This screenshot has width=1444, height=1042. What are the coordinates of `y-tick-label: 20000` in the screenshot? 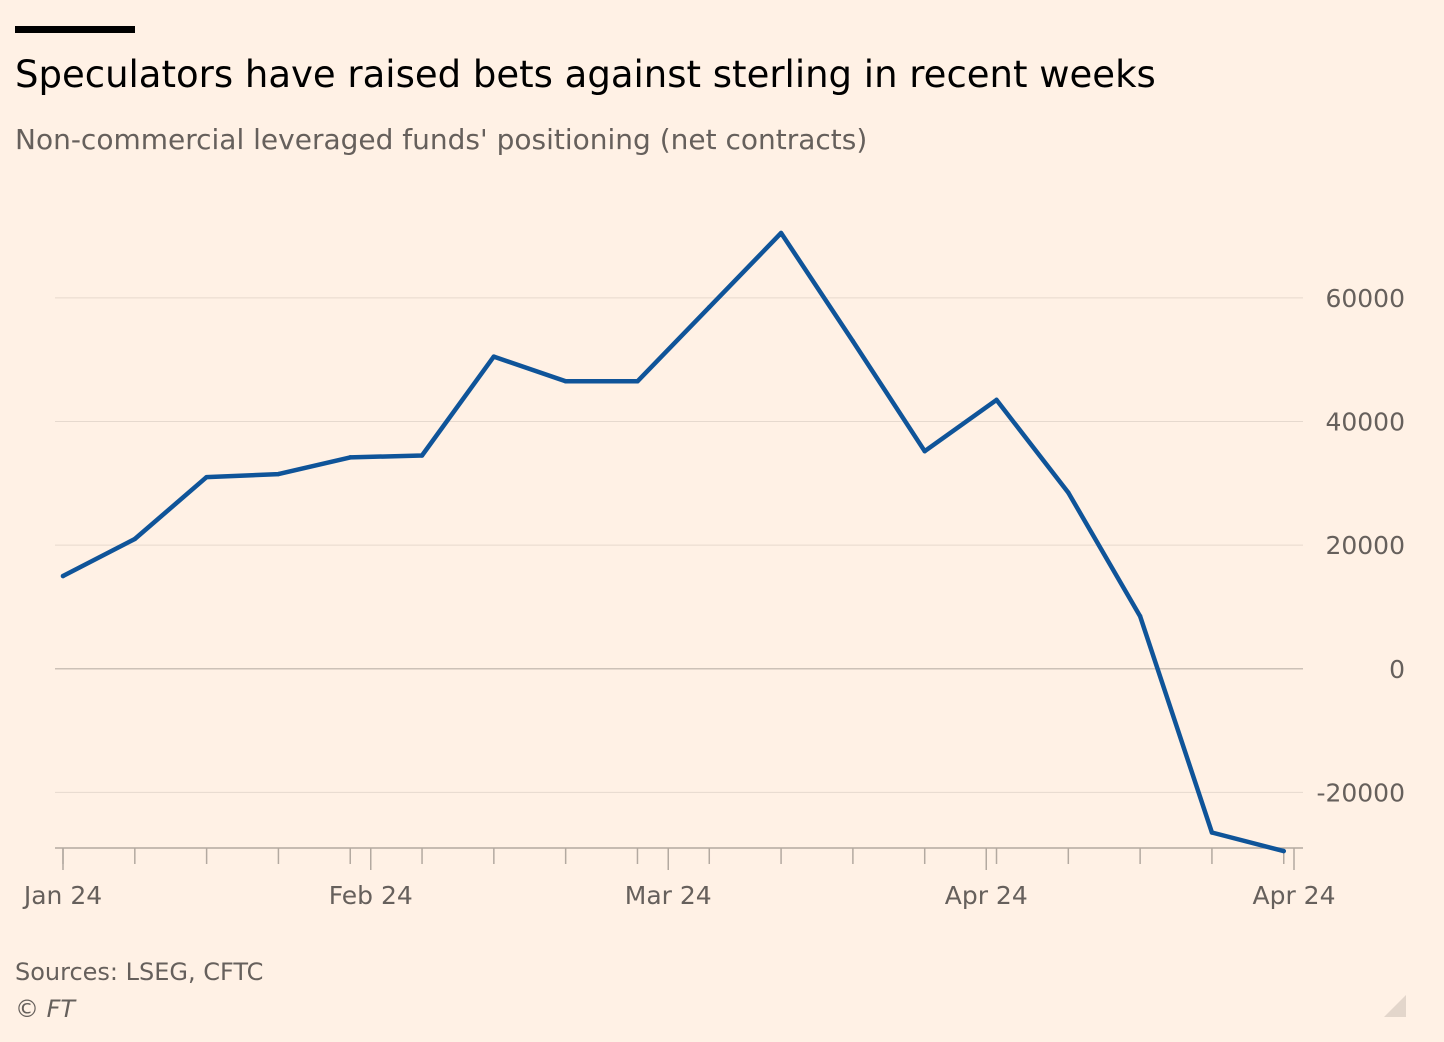 It's located at (1365, 545).